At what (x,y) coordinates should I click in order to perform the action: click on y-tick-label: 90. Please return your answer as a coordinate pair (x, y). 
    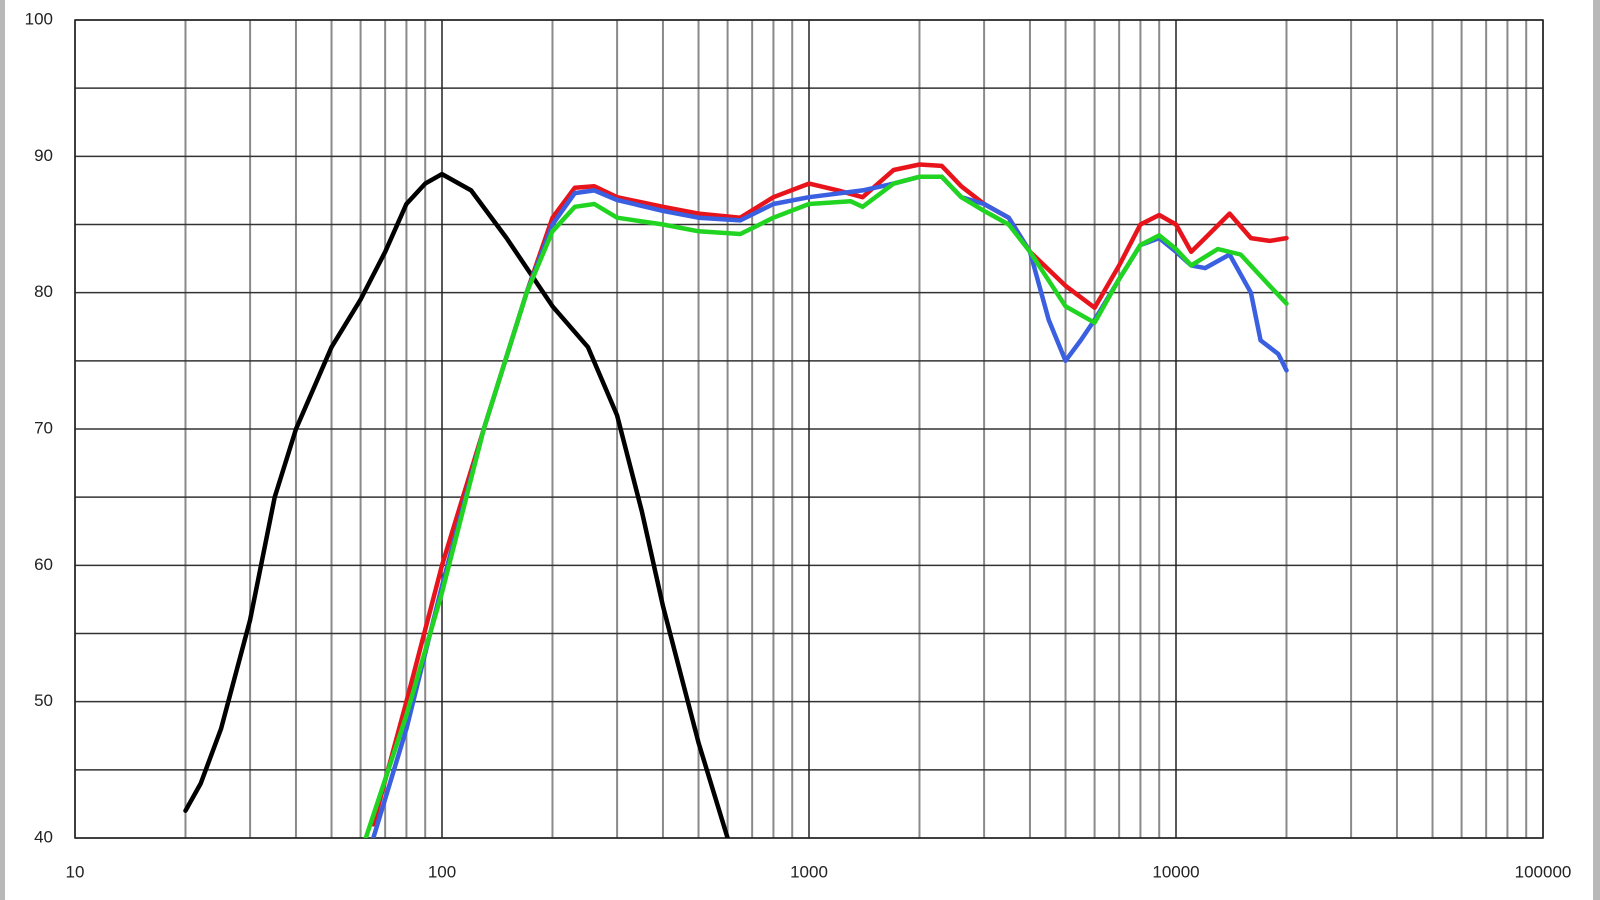
    Looking at the image, I should click on (43, 155).